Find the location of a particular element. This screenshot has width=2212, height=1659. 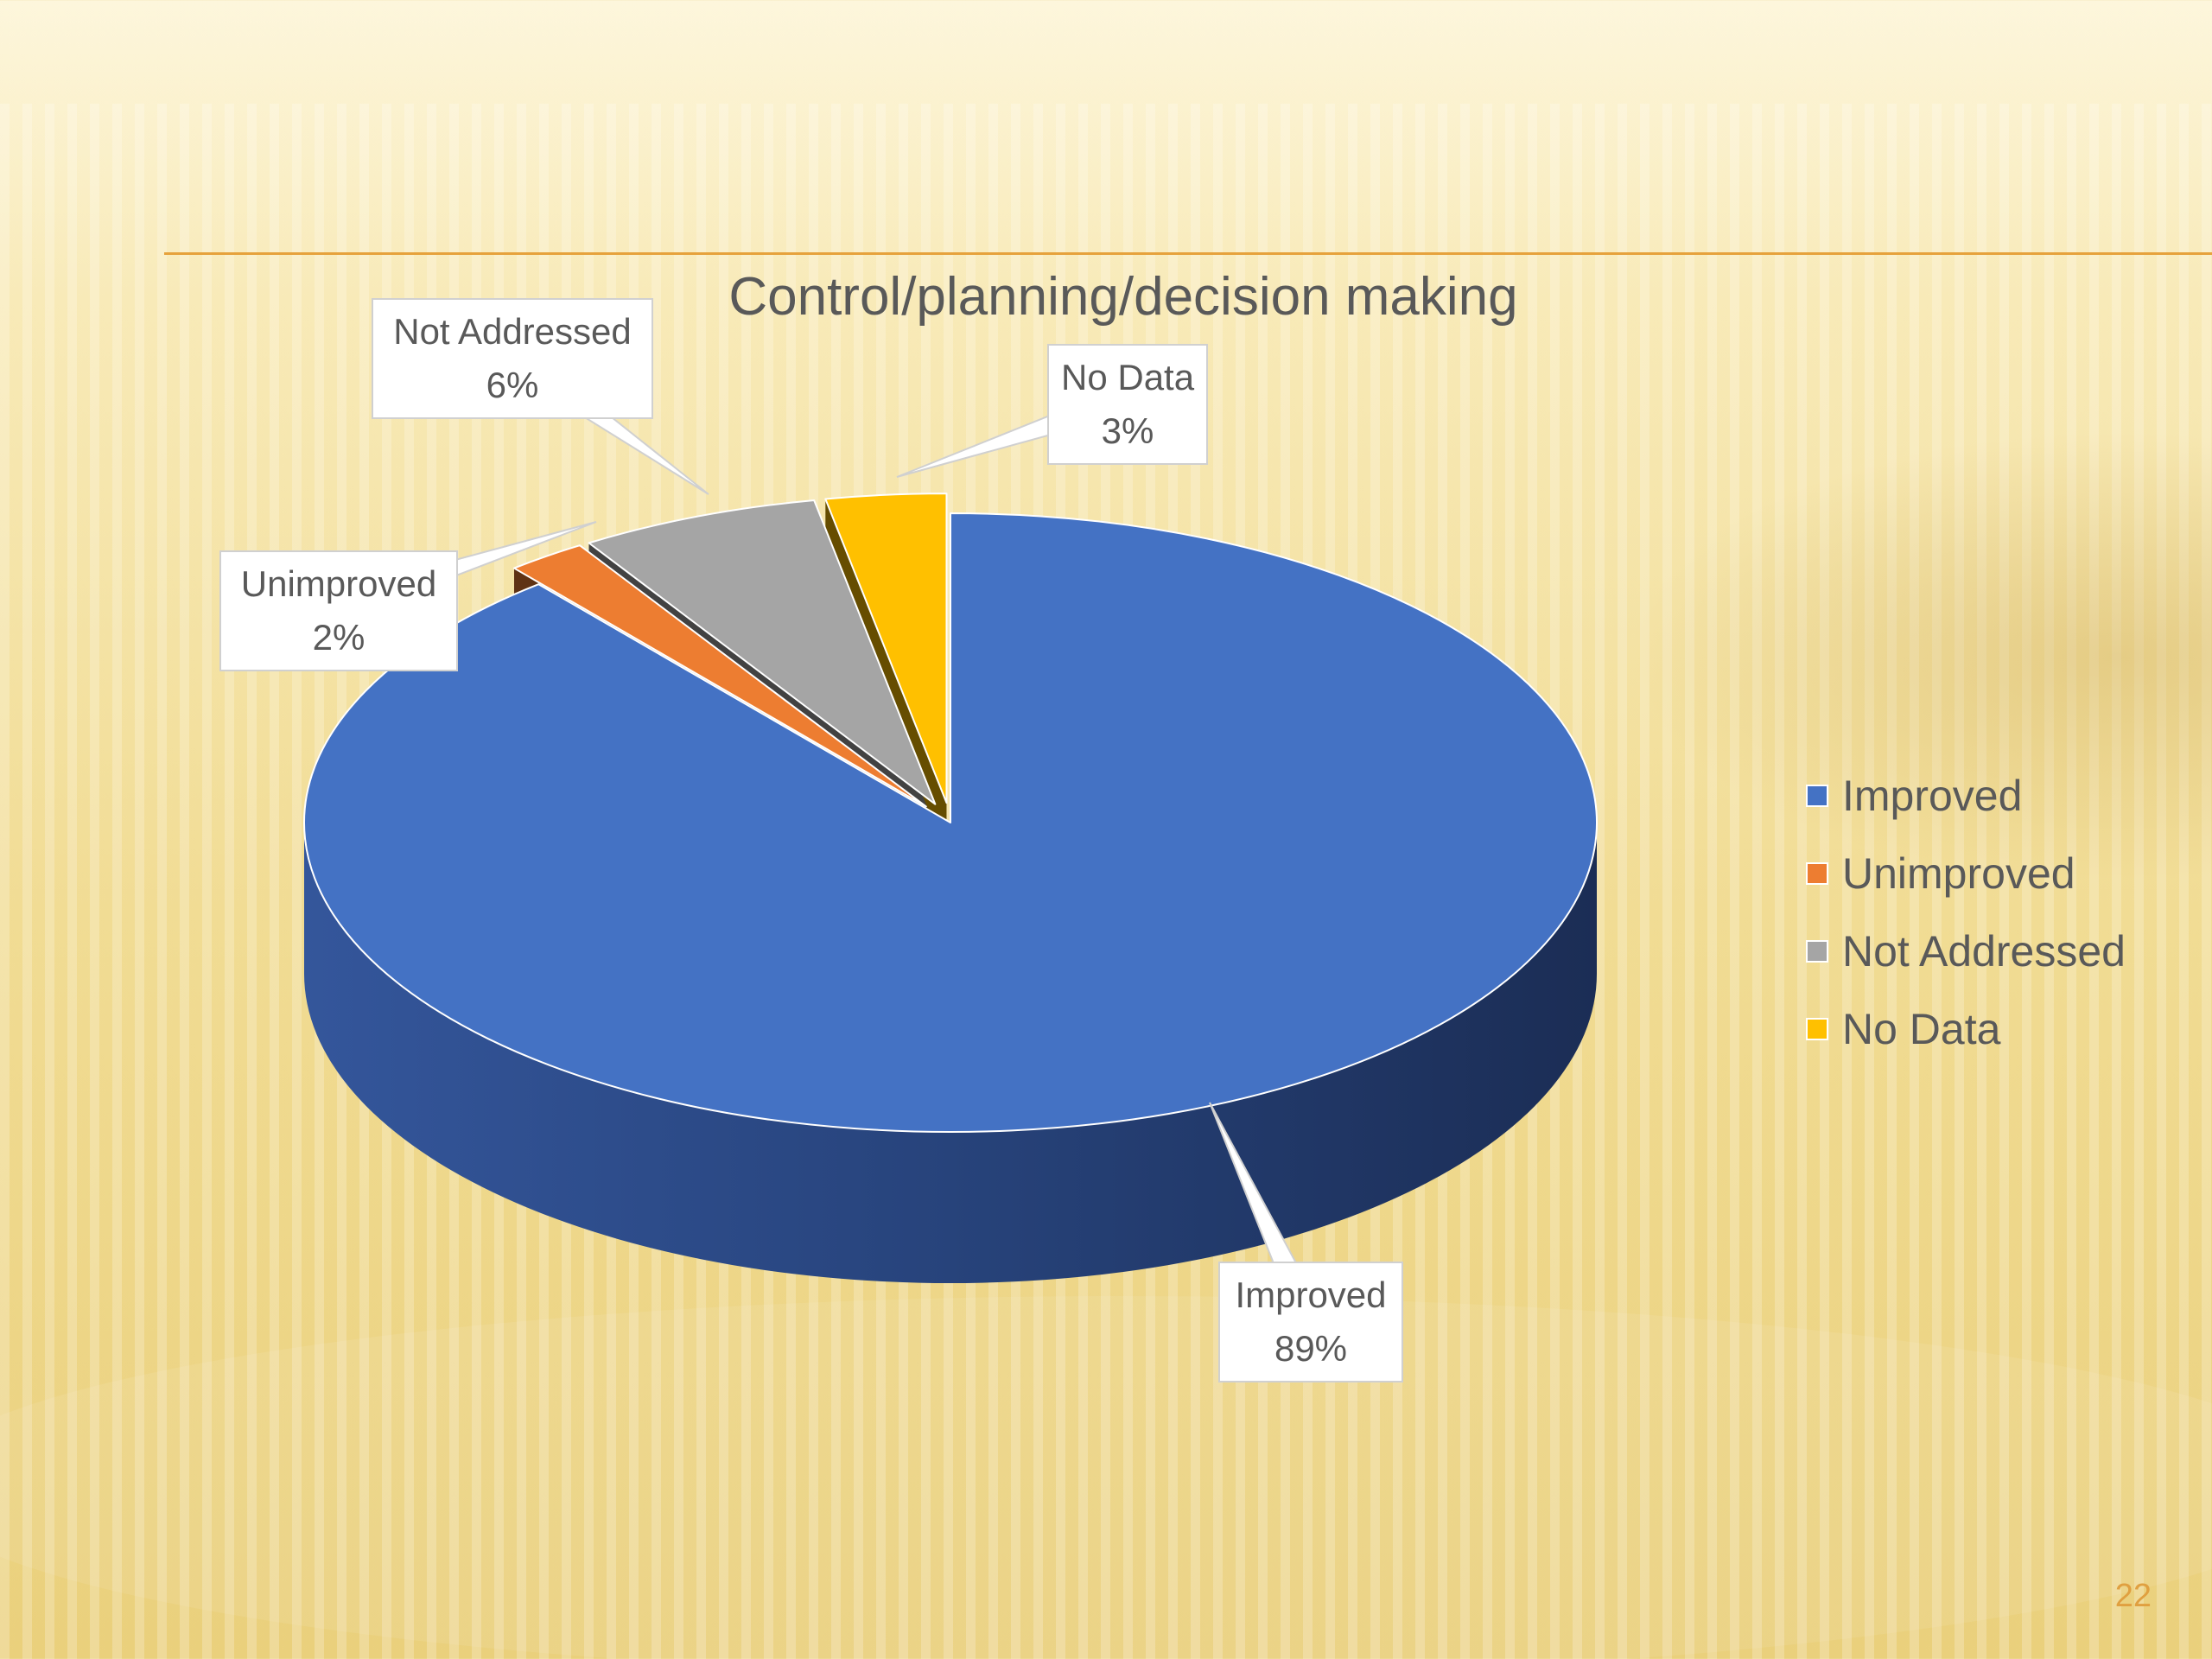

data-label-improved: Improved 89% is located at coordinates (1310, 1322).